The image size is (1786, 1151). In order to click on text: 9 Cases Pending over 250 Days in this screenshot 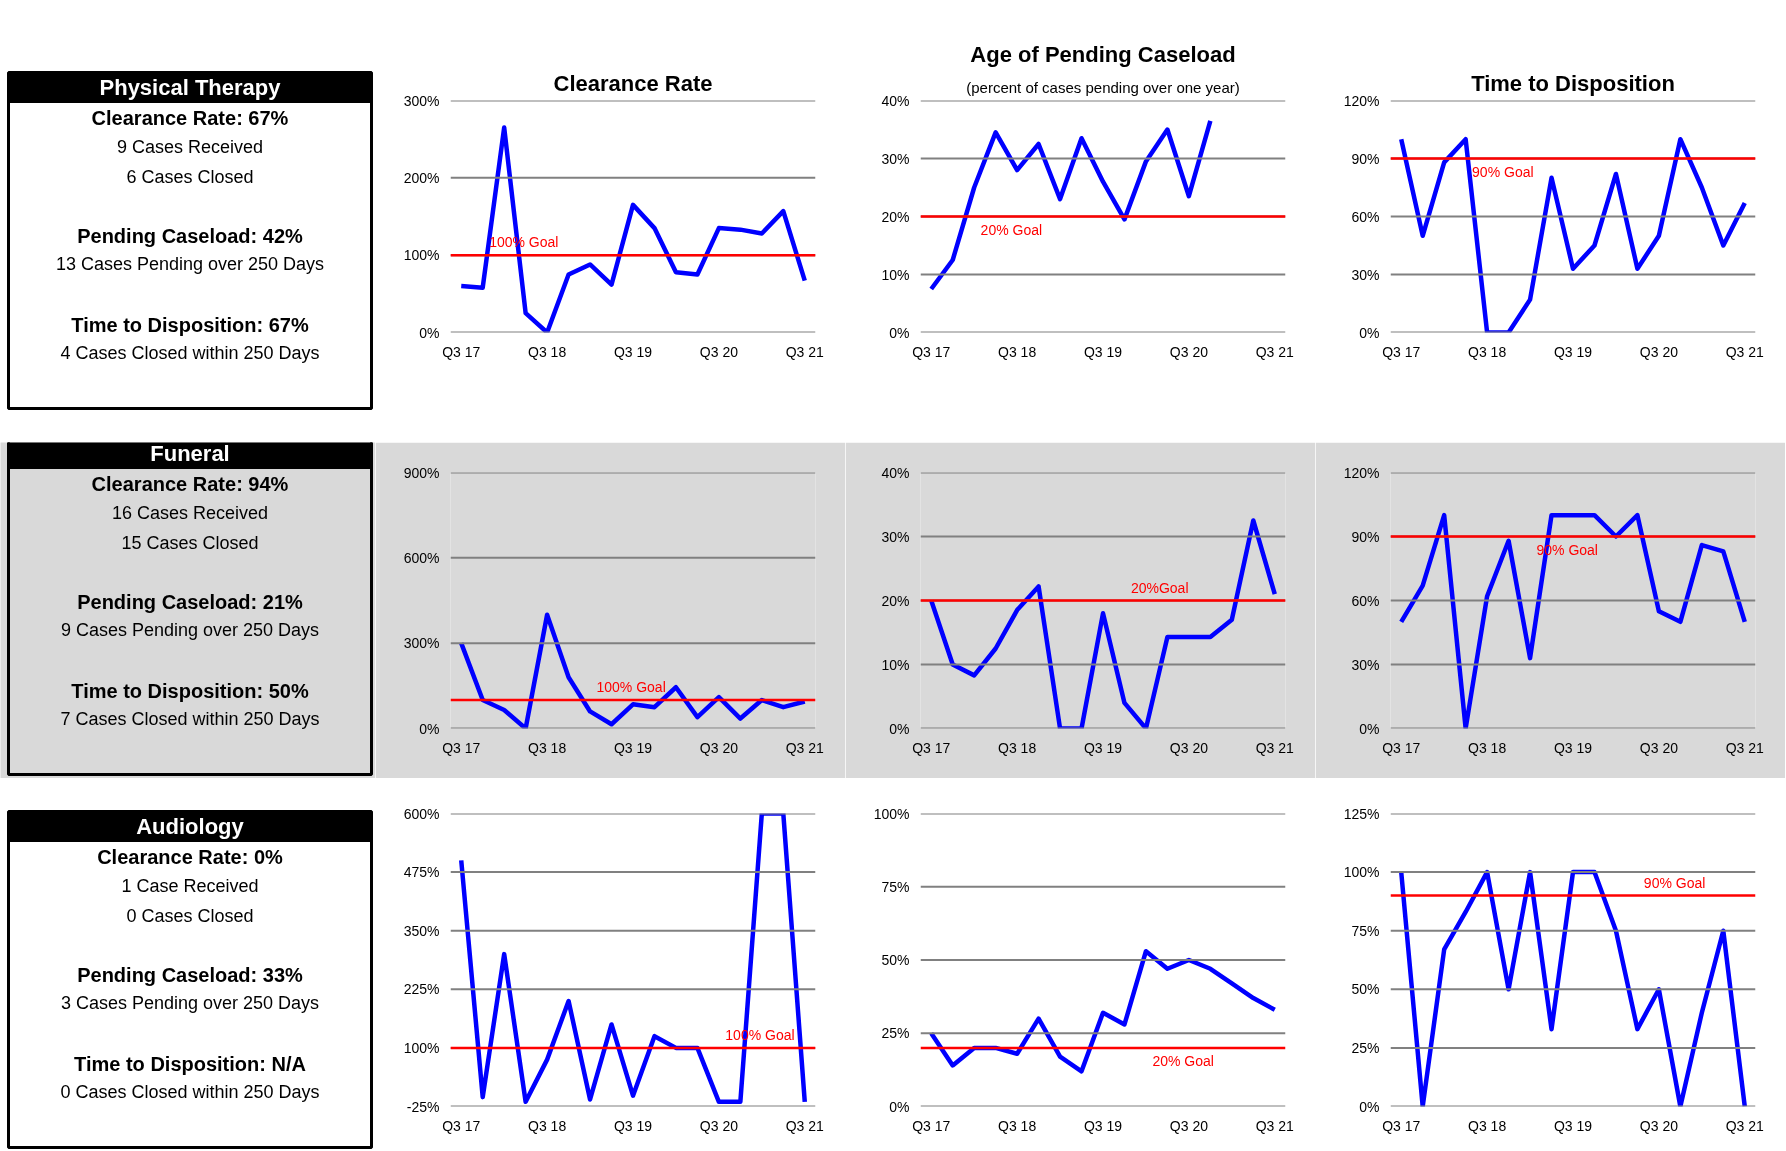, I will do `click(190, 629)`.